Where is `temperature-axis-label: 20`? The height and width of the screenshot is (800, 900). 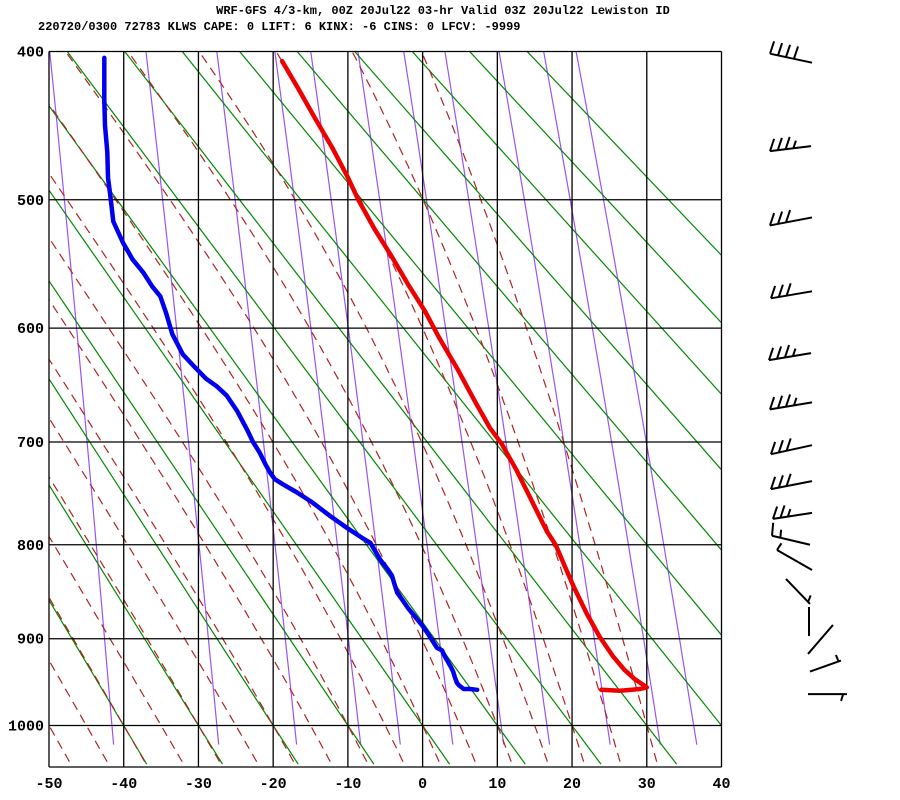 temperature-axis-label: 20 is located at coordinates (572, 784).